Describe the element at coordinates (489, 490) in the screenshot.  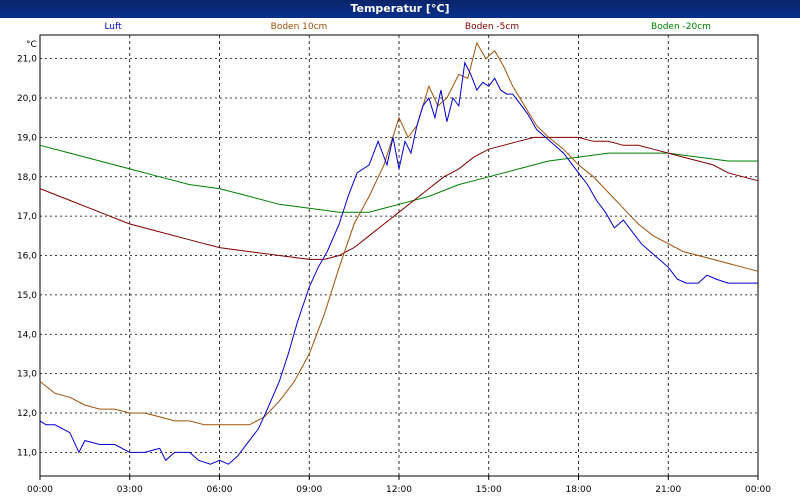
I see `x-tick-time: 15:00` at that location.